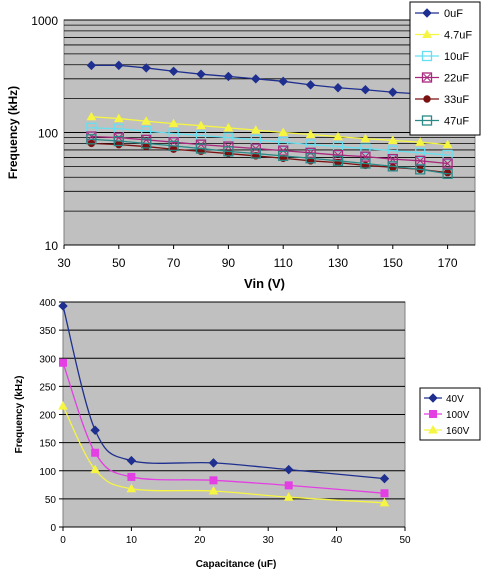 Image resolution: width=483 pixels, height=574 pixels. Describe the element at coordinates (48, 134) in the screenshot. I see `chart-1-y-tick-label: 100` at that location.